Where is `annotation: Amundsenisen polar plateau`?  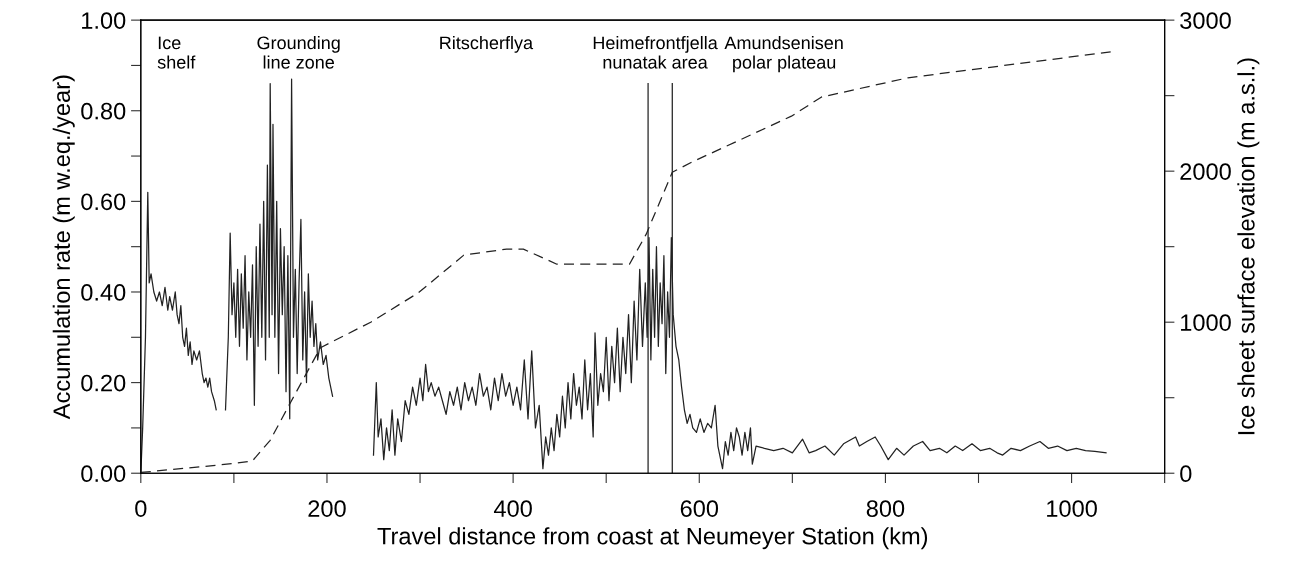 annotation: Amundsenisen polar plateau is located at coordinates (783, 54).